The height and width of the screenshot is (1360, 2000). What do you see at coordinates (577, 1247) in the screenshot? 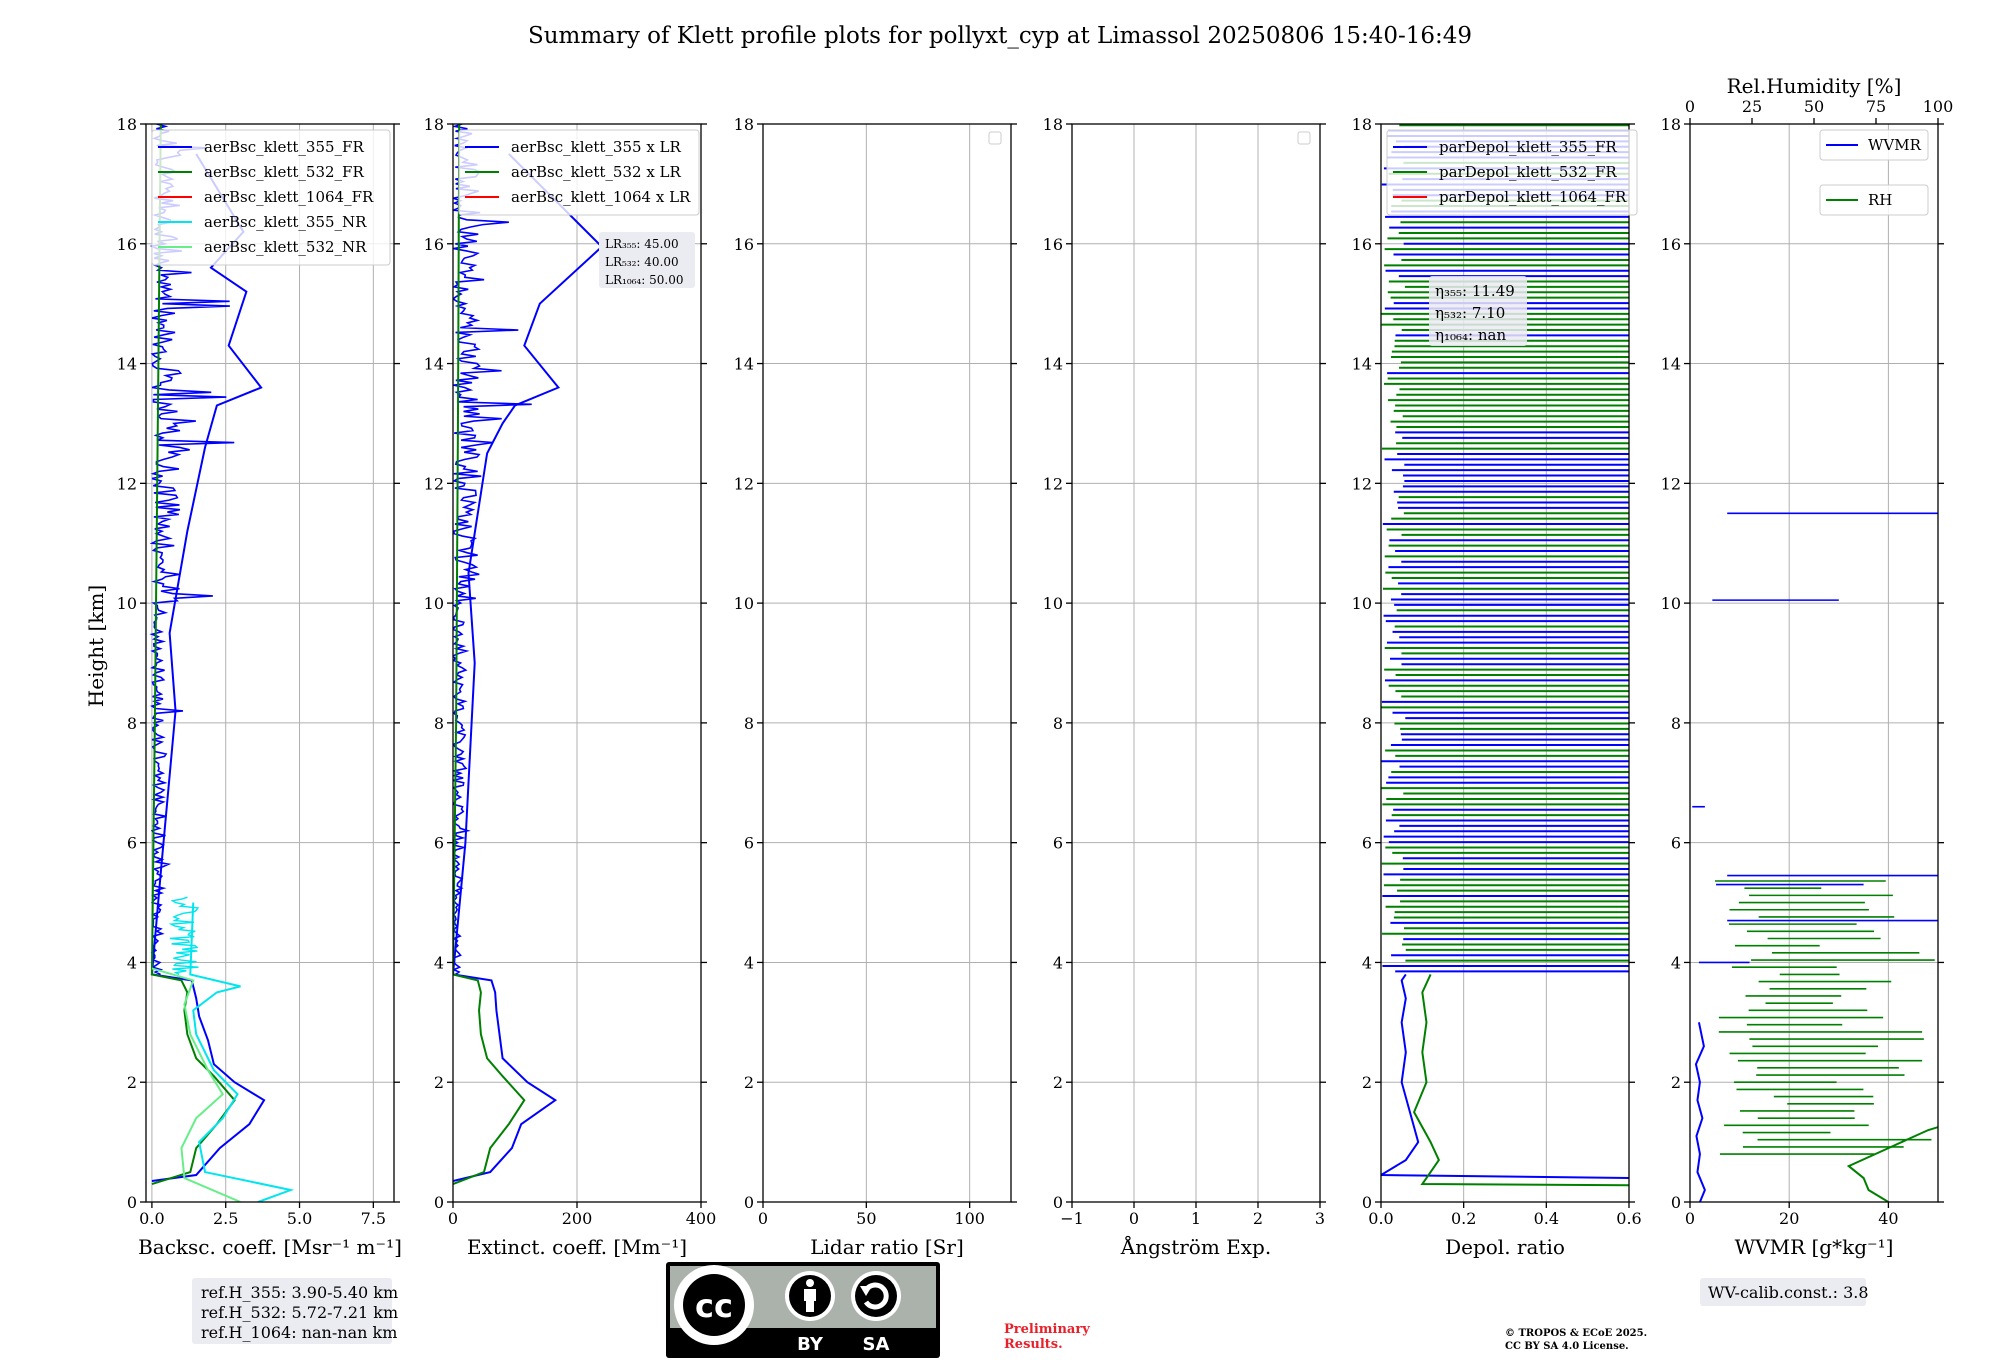
I see `x-axis-label: Extinct. coeff. [Mm⁻¹]` at bounding box center [577, 1247].